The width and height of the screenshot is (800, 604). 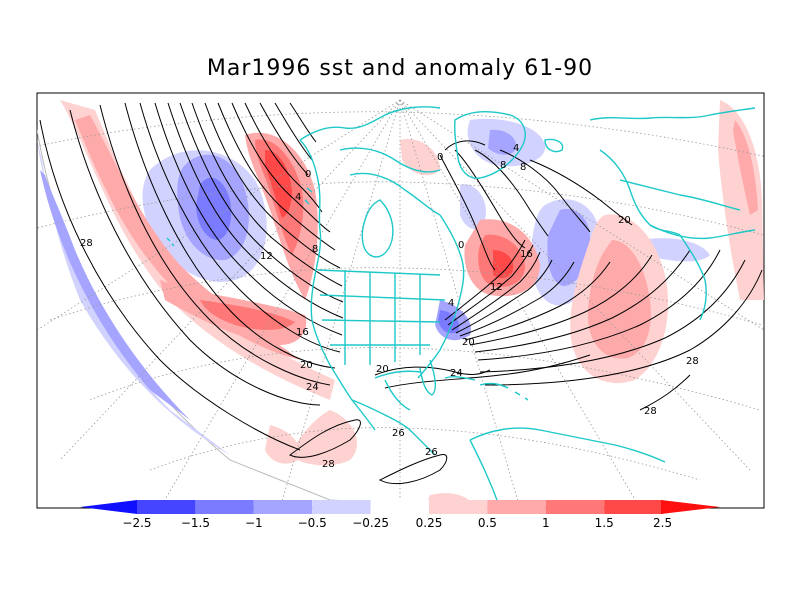 I want to click on colorbar-high-arrow, so click(x=690, y=507).